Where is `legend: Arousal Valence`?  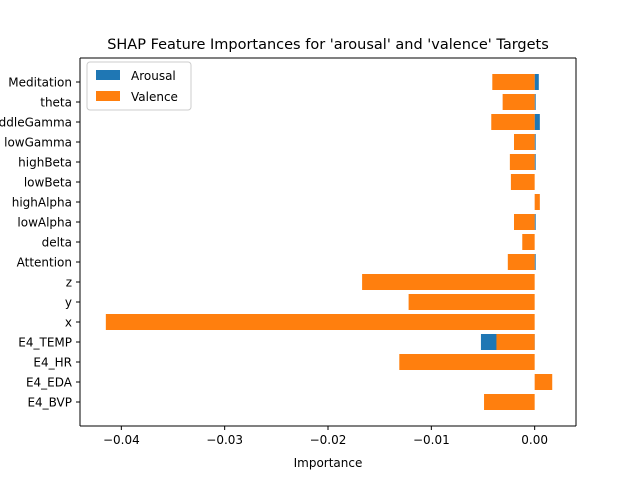
legend: Arousal Valence is located at coordinates (139, 86).